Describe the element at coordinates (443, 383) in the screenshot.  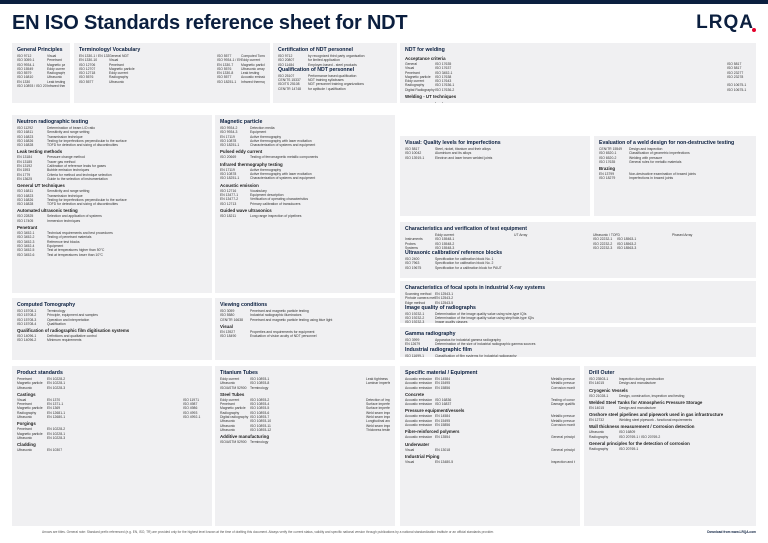
I see `standard-cell: EN 15495` at that location.